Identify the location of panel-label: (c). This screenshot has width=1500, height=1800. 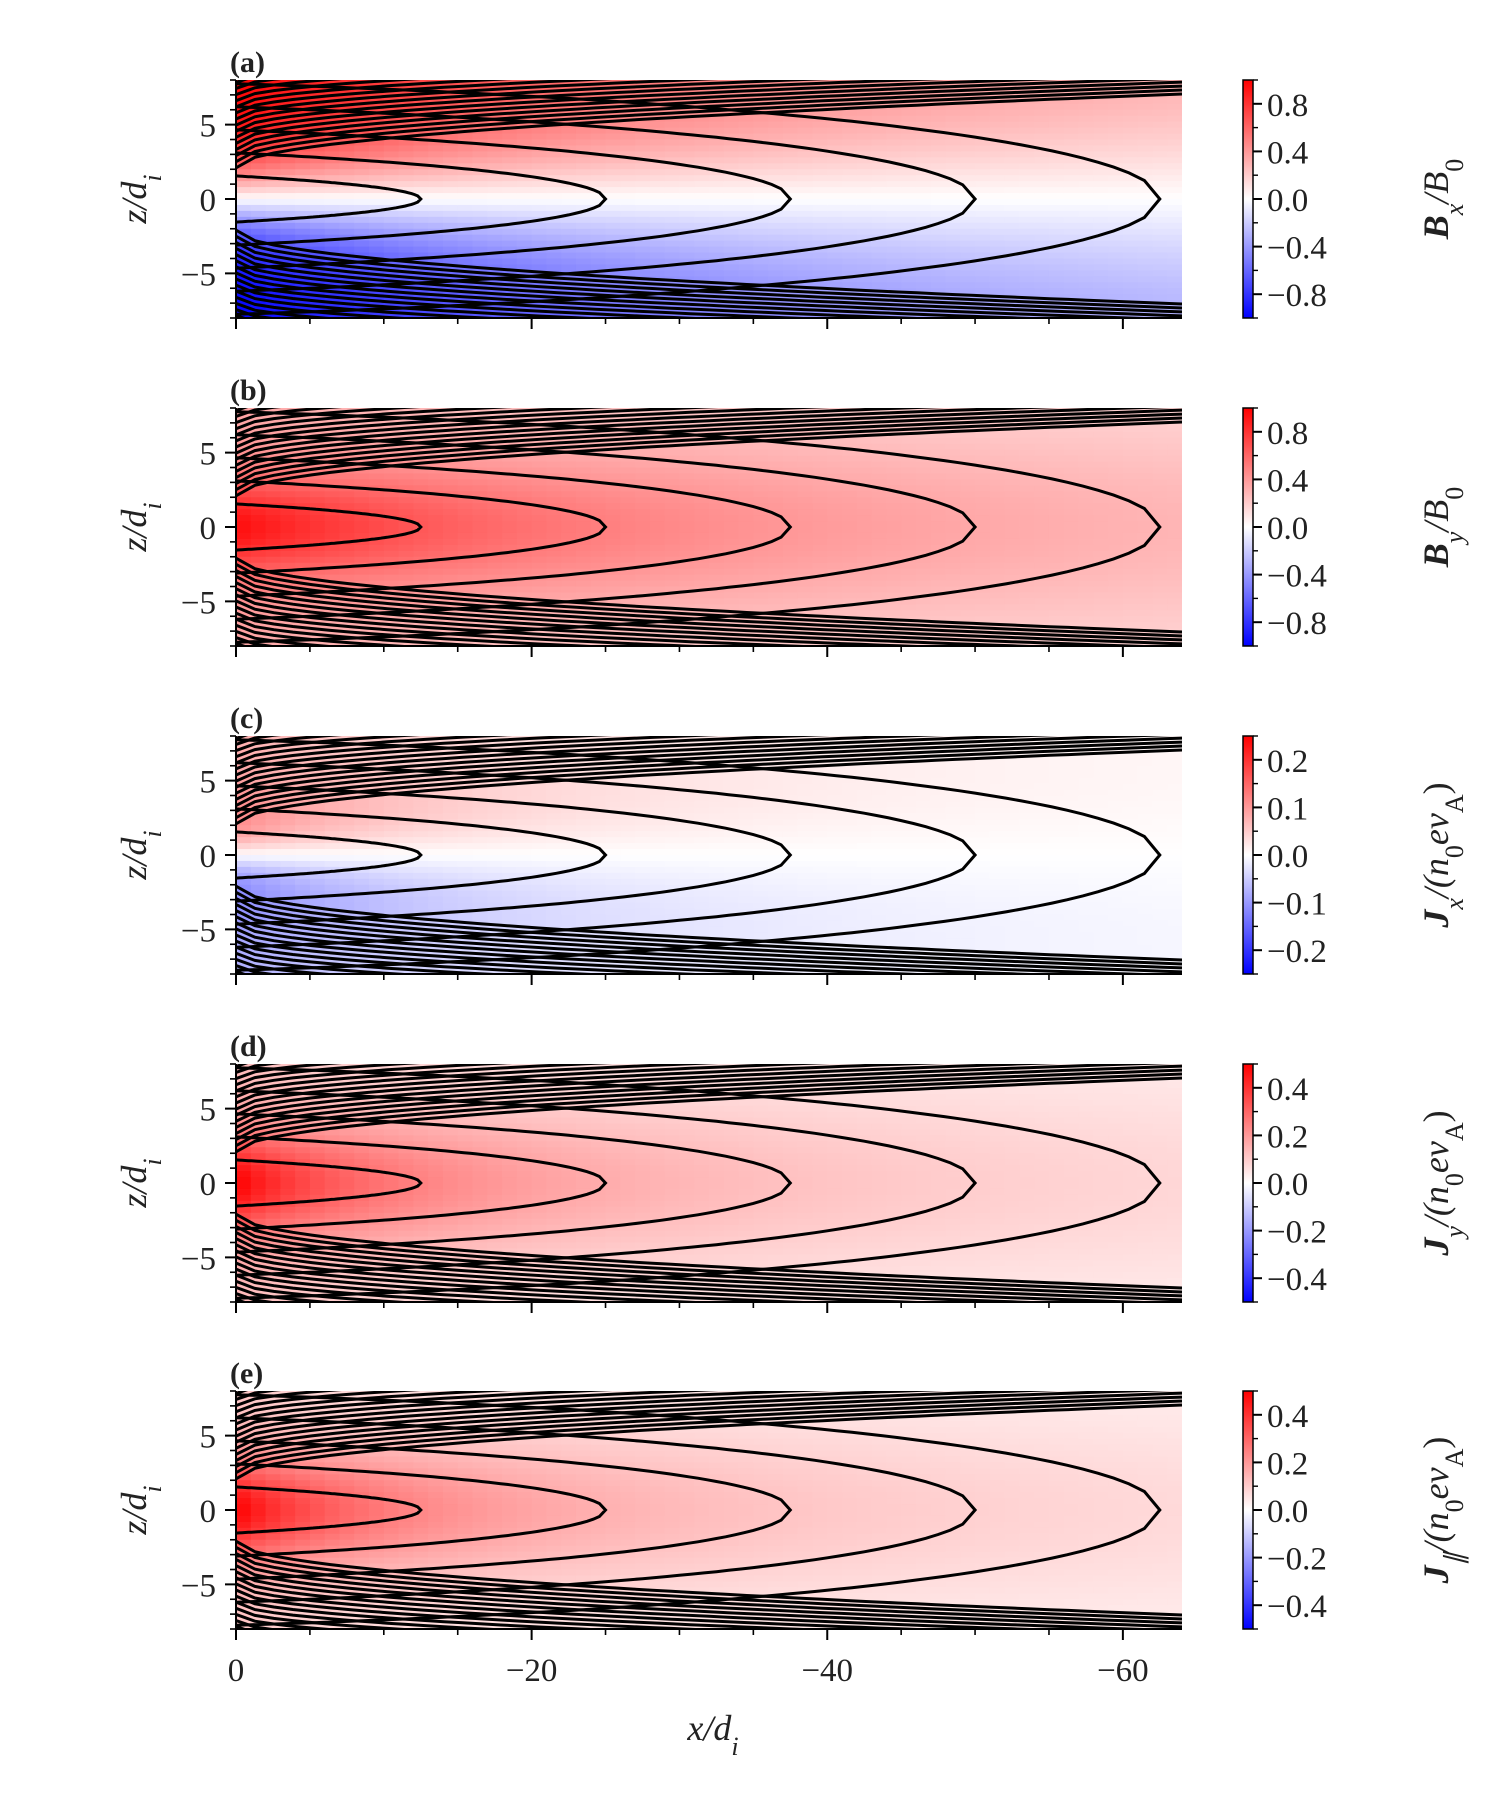
(246, 718).